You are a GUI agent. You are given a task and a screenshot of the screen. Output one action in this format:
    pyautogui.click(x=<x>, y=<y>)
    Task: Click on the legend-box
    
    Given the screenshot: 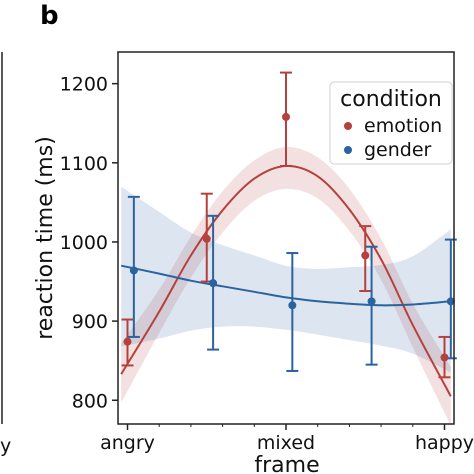 What is the action you would take?
    pyautogui.click(x=391, y=123)
    